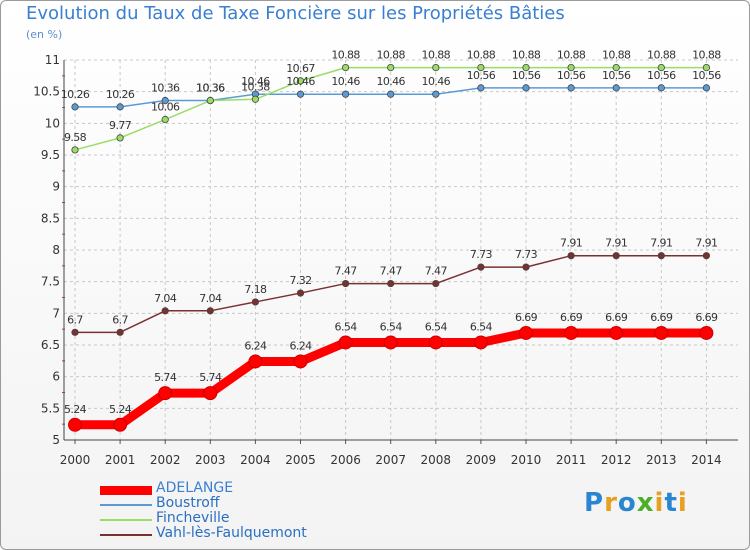  What do you see at coordinates (645, 503) in the screenshot?
I see `logo-letter: x` at bounding box center [645, 503].